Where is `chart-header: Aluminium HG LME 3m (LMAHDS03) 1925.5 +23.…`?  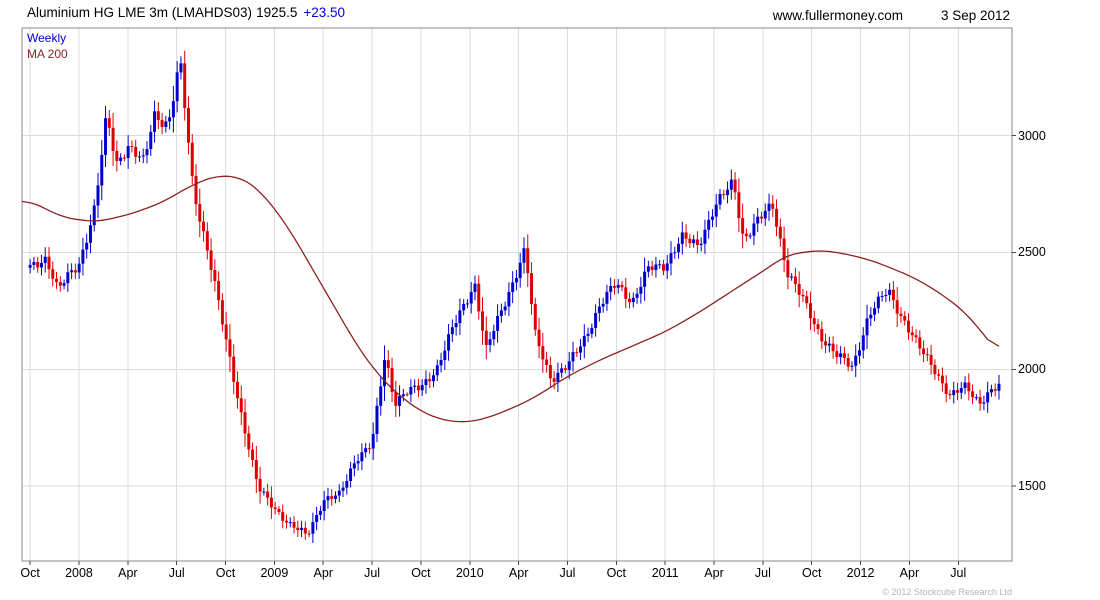
chart-header: Aluminium HG LME 3m (LMAHDS03) 1925.5 +23.… is located at coordinates (550, 14).